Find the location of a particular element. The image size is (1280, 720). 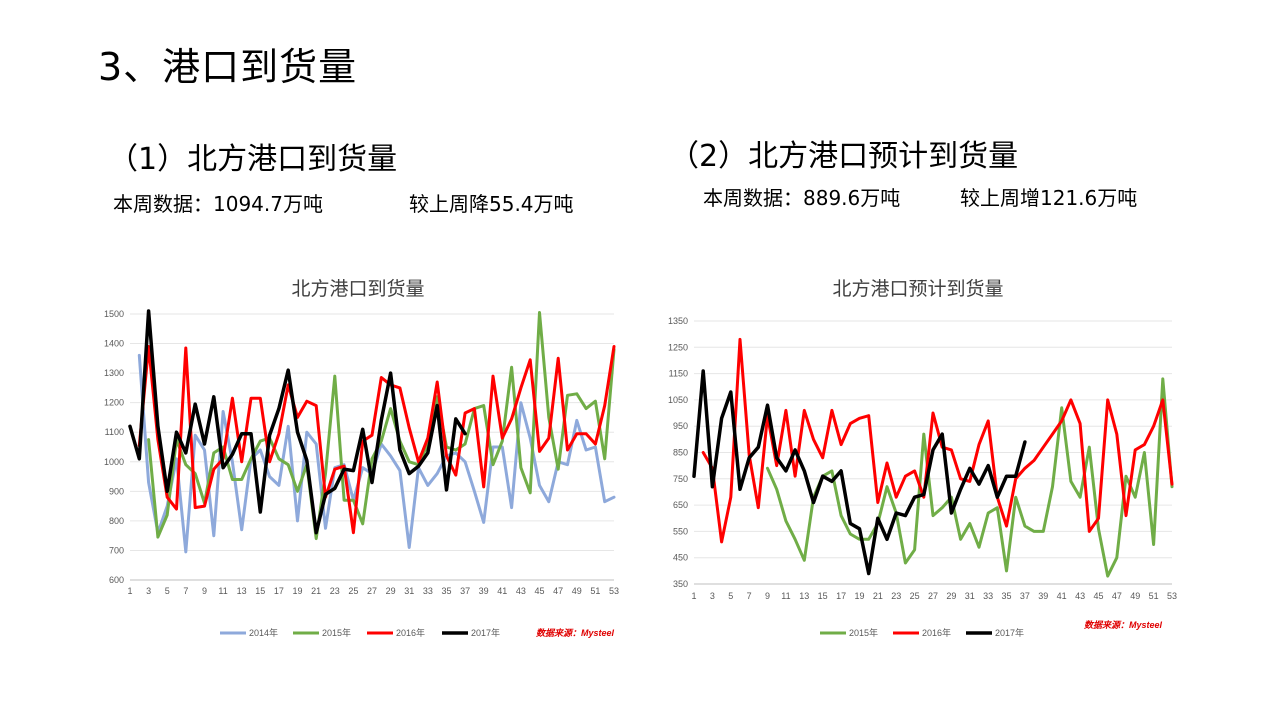

y-tick-label: 1000 is located at coordinates (114, 462).